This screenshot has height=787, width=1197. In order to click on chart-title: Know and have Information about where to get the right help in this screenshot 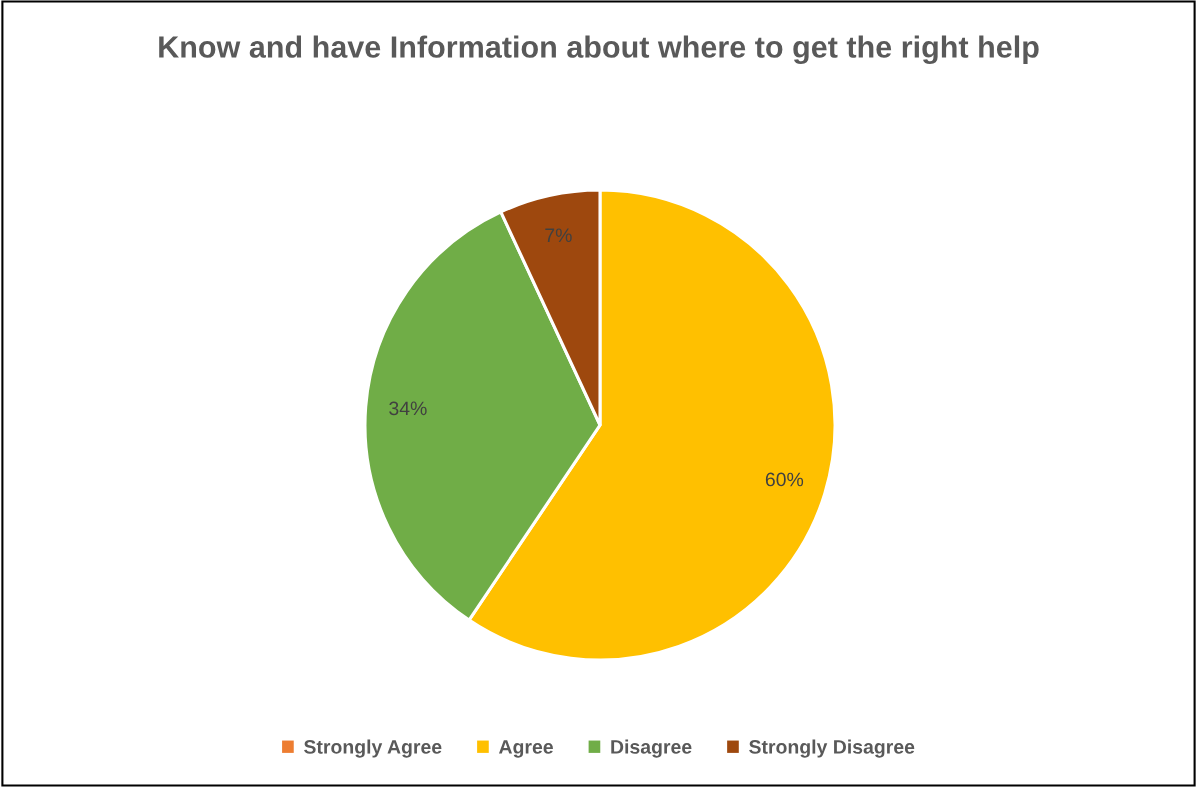, I will do `click(599, 50)`.